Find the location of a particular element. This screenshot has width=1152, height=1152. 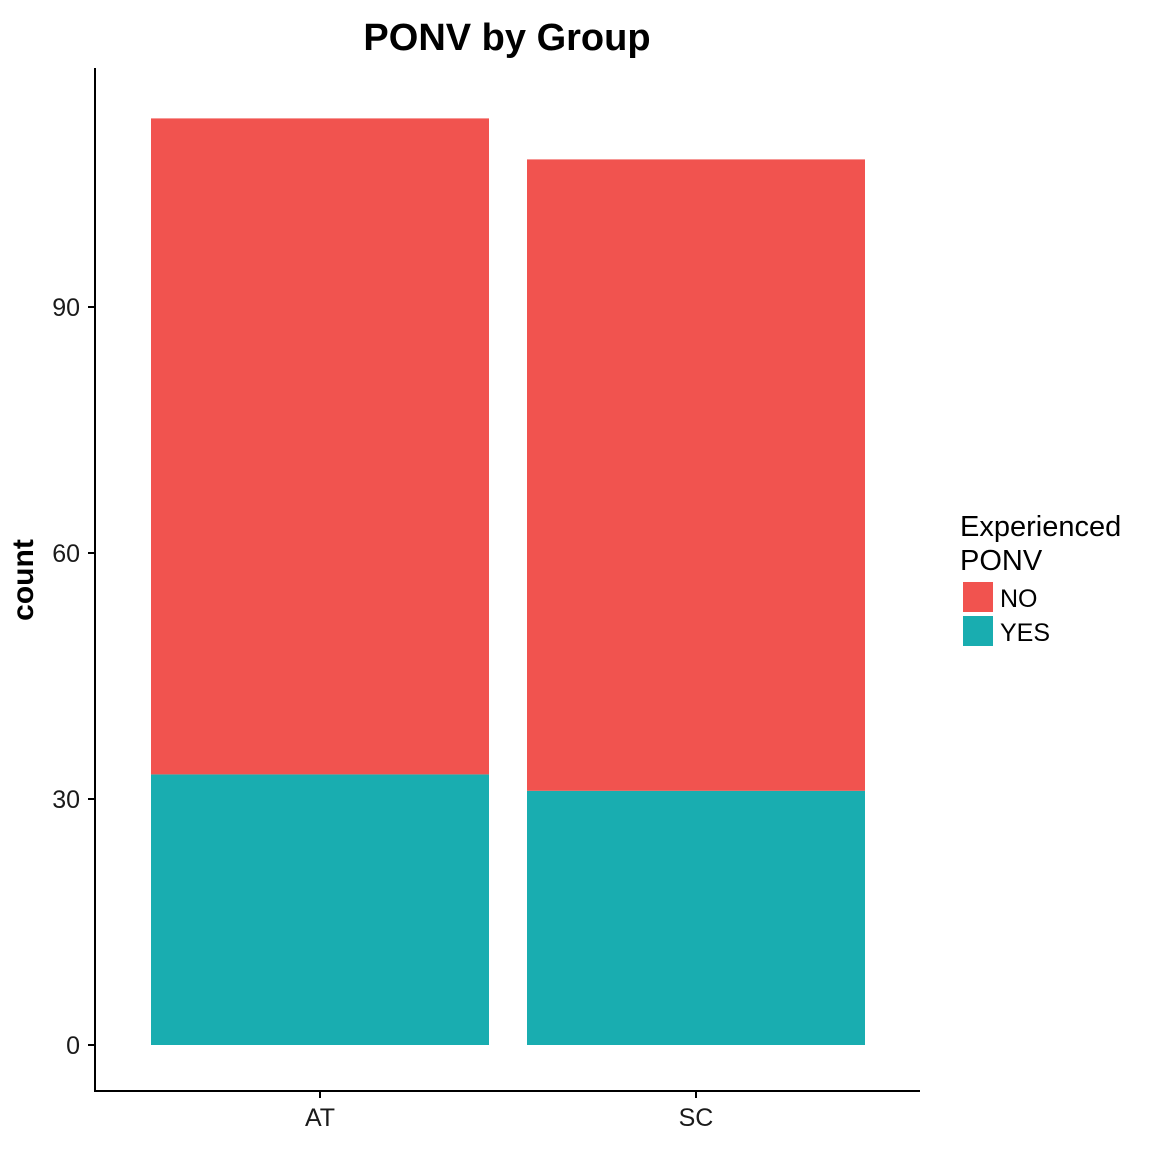

y-tick-label: 0 is located at coordinates (73, 1046).